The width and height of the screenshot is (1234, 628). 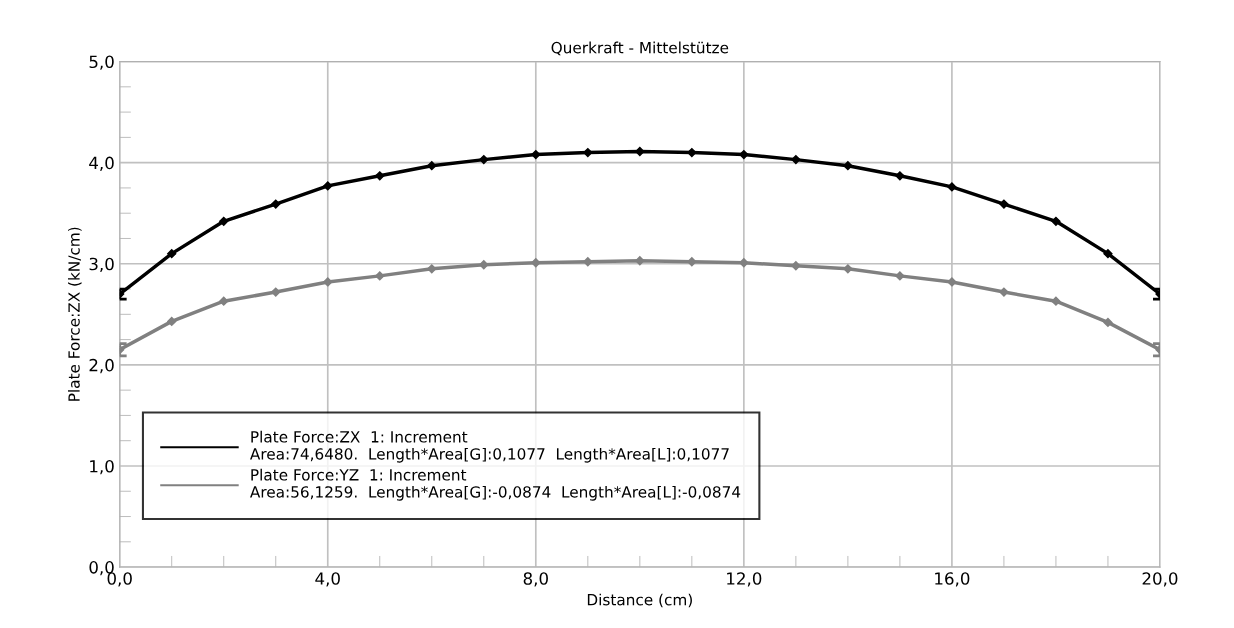 What do you see at coordinates (744, 579) in the screenshot?
I see `x-tick-label: 12,0` at bounding box center [744, 579].